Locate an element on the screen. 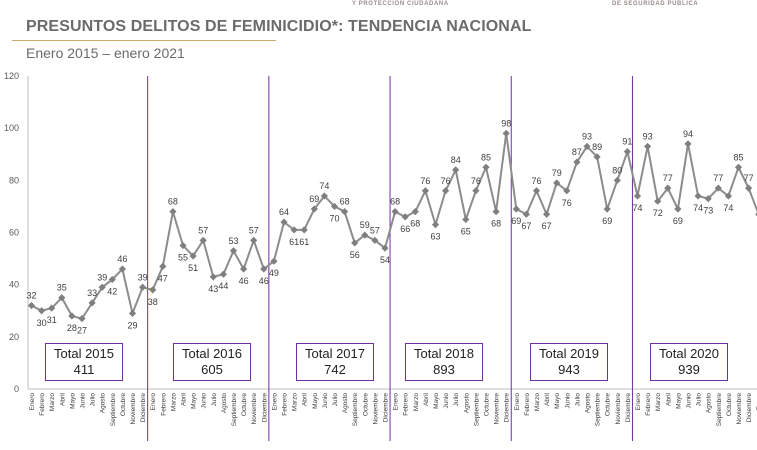 This screenshot has width=757, height=450. data-label: 89 is located at coordinates (597, 147).